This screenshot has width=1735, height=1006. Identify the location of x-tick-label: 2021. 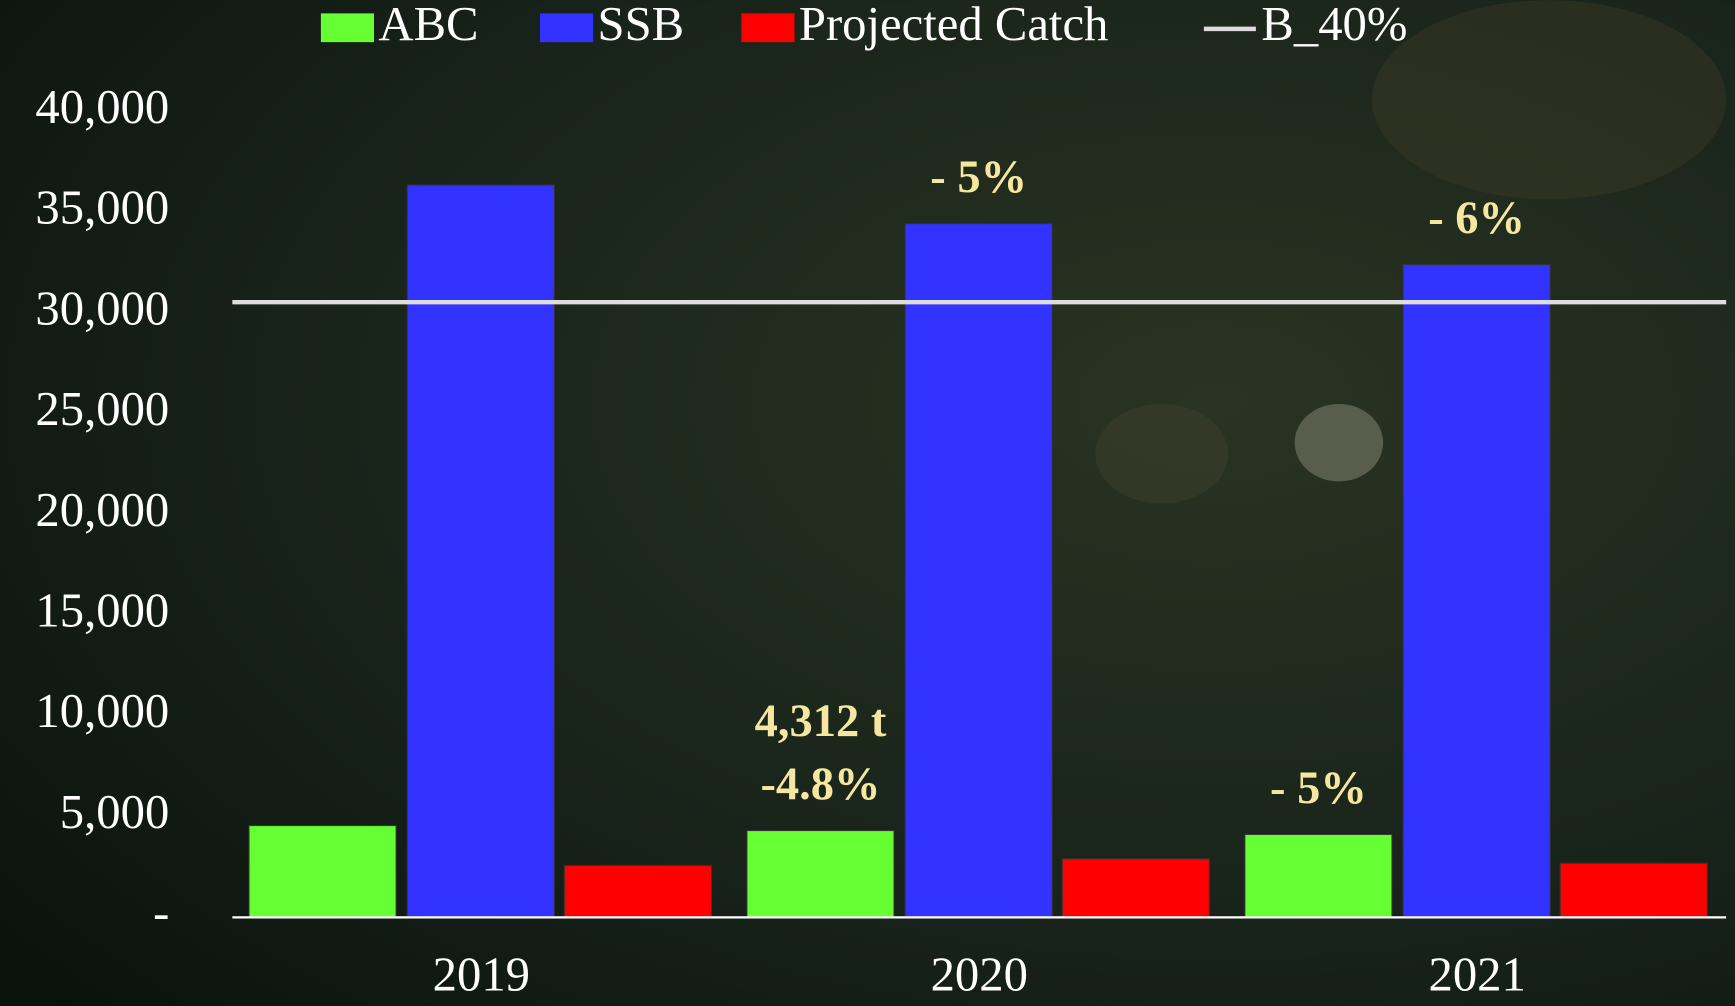
(1477, 975).